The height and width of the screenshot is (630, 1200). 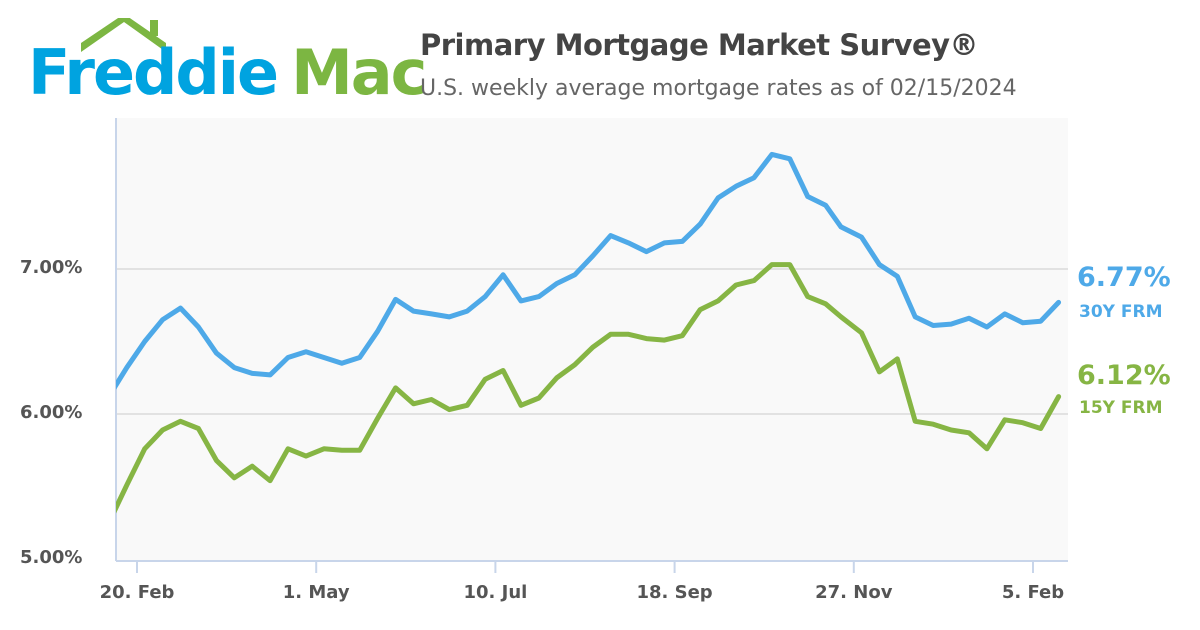 What do you see at coordinates (51, 412) in the screenshot?
I see `y-tick-label: 6.00%` at bounding box center [51, 412].